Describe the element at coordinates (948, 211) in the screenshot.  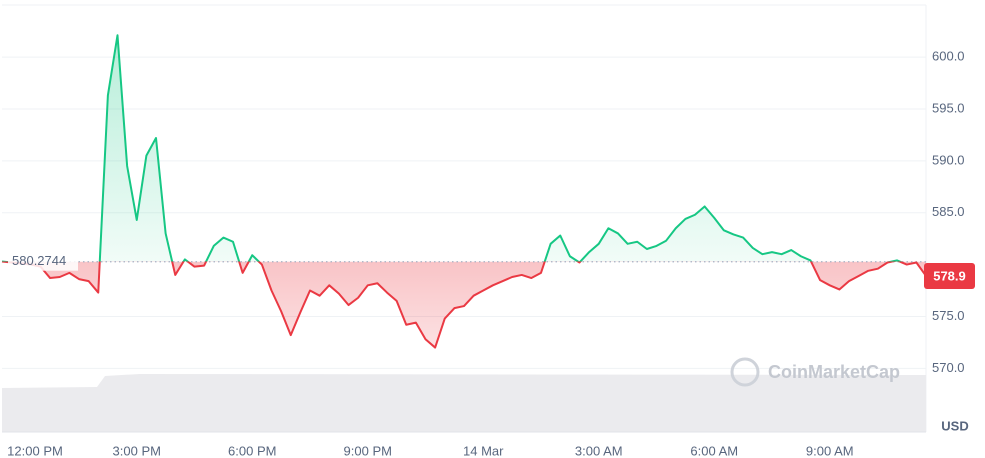
I see `y-tick-label: 585.0` at that location.